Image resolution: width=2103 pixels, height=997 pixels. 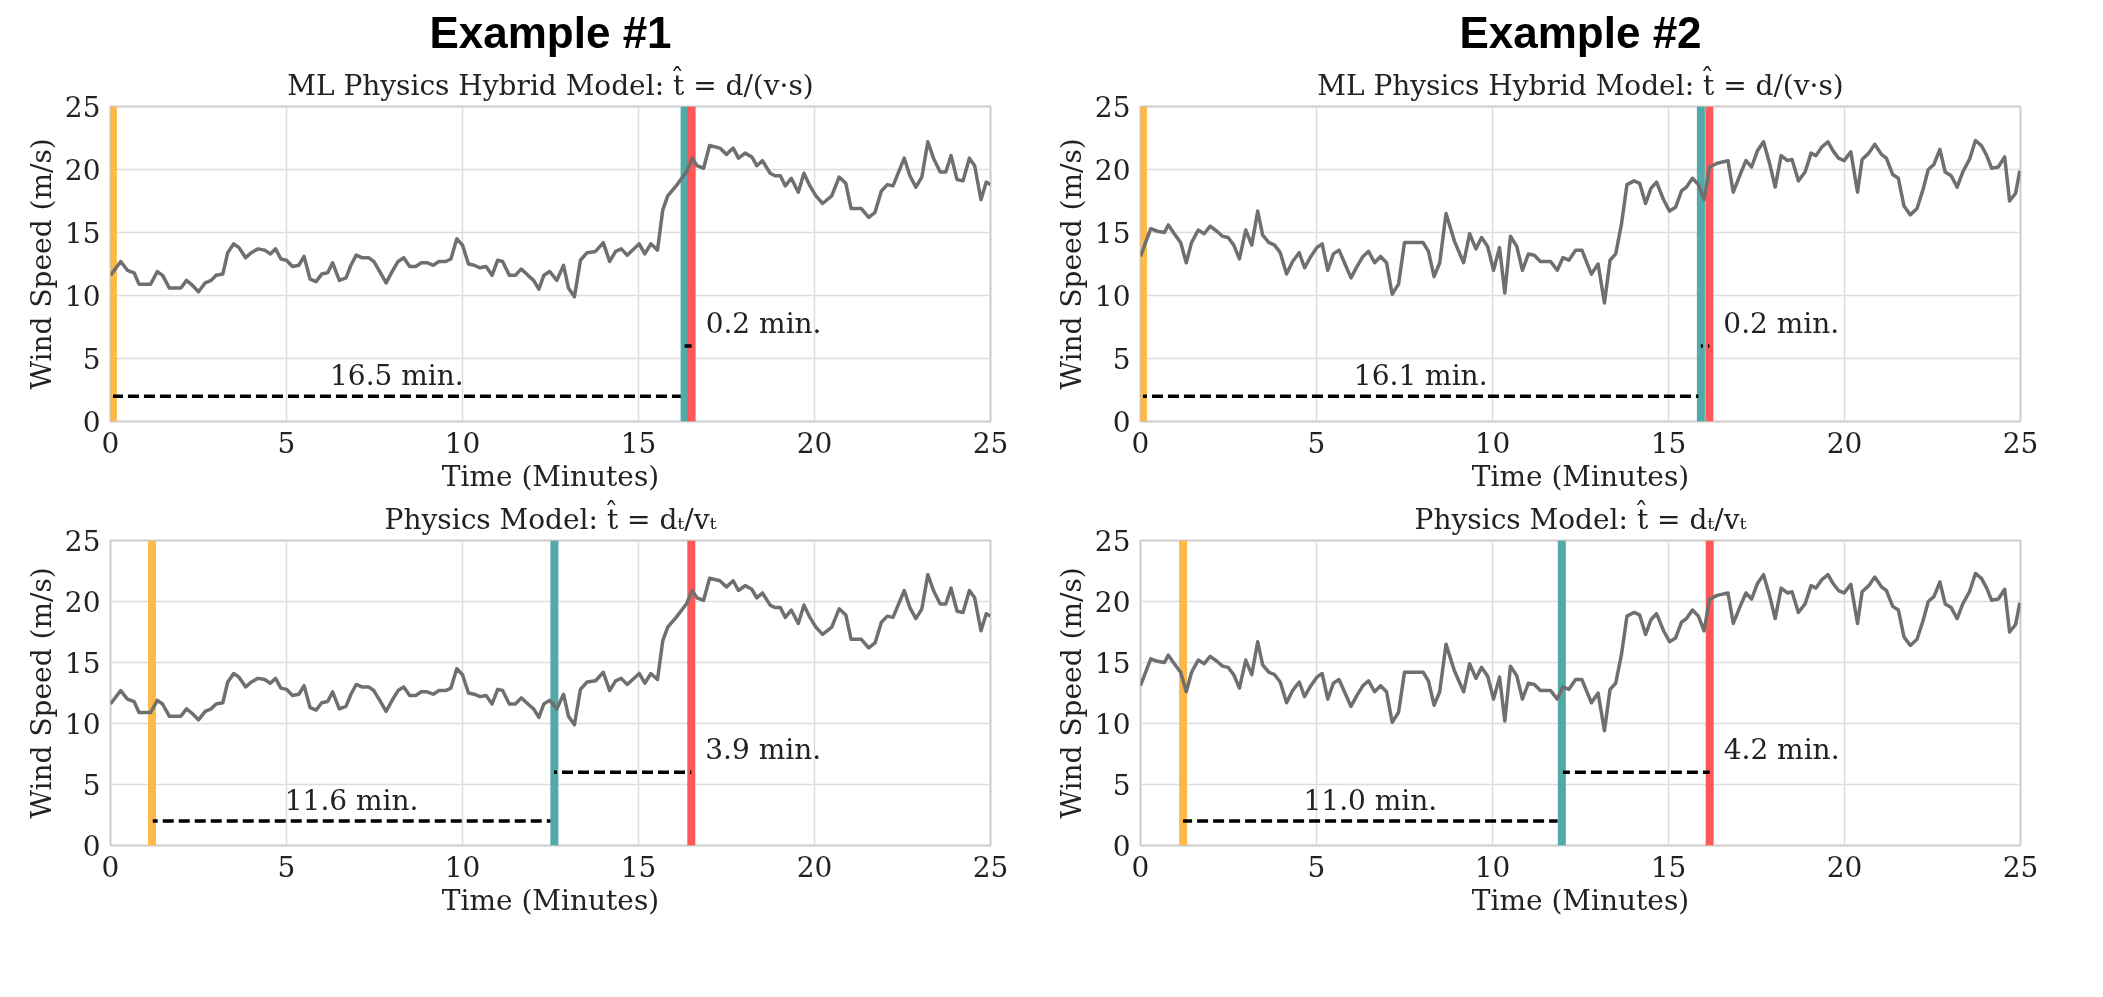 I want to click on chart-title: Example #2, so click(x=1580, y=32).